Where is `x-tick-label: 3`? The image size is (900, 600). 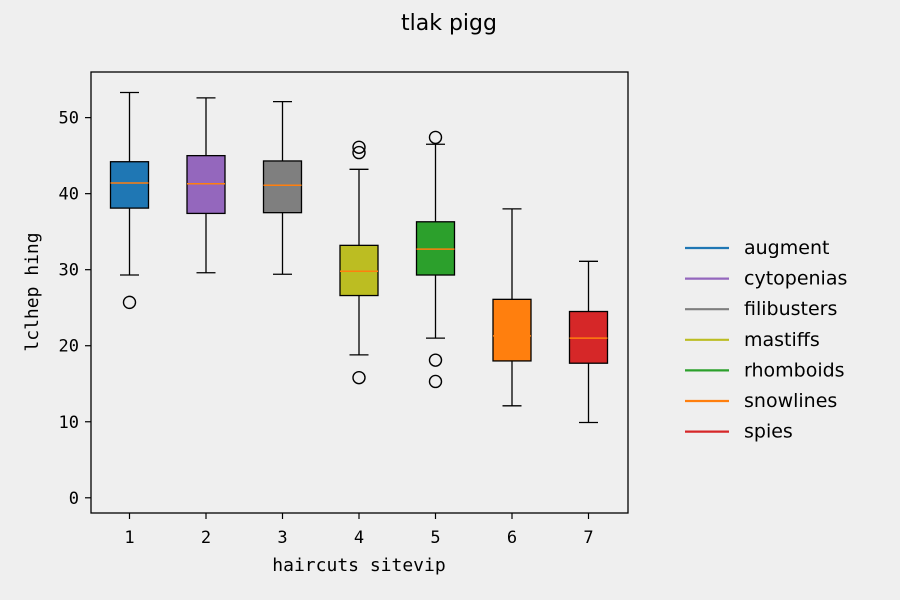 x-tick-label: 3 is located at coordinates (282, 538).